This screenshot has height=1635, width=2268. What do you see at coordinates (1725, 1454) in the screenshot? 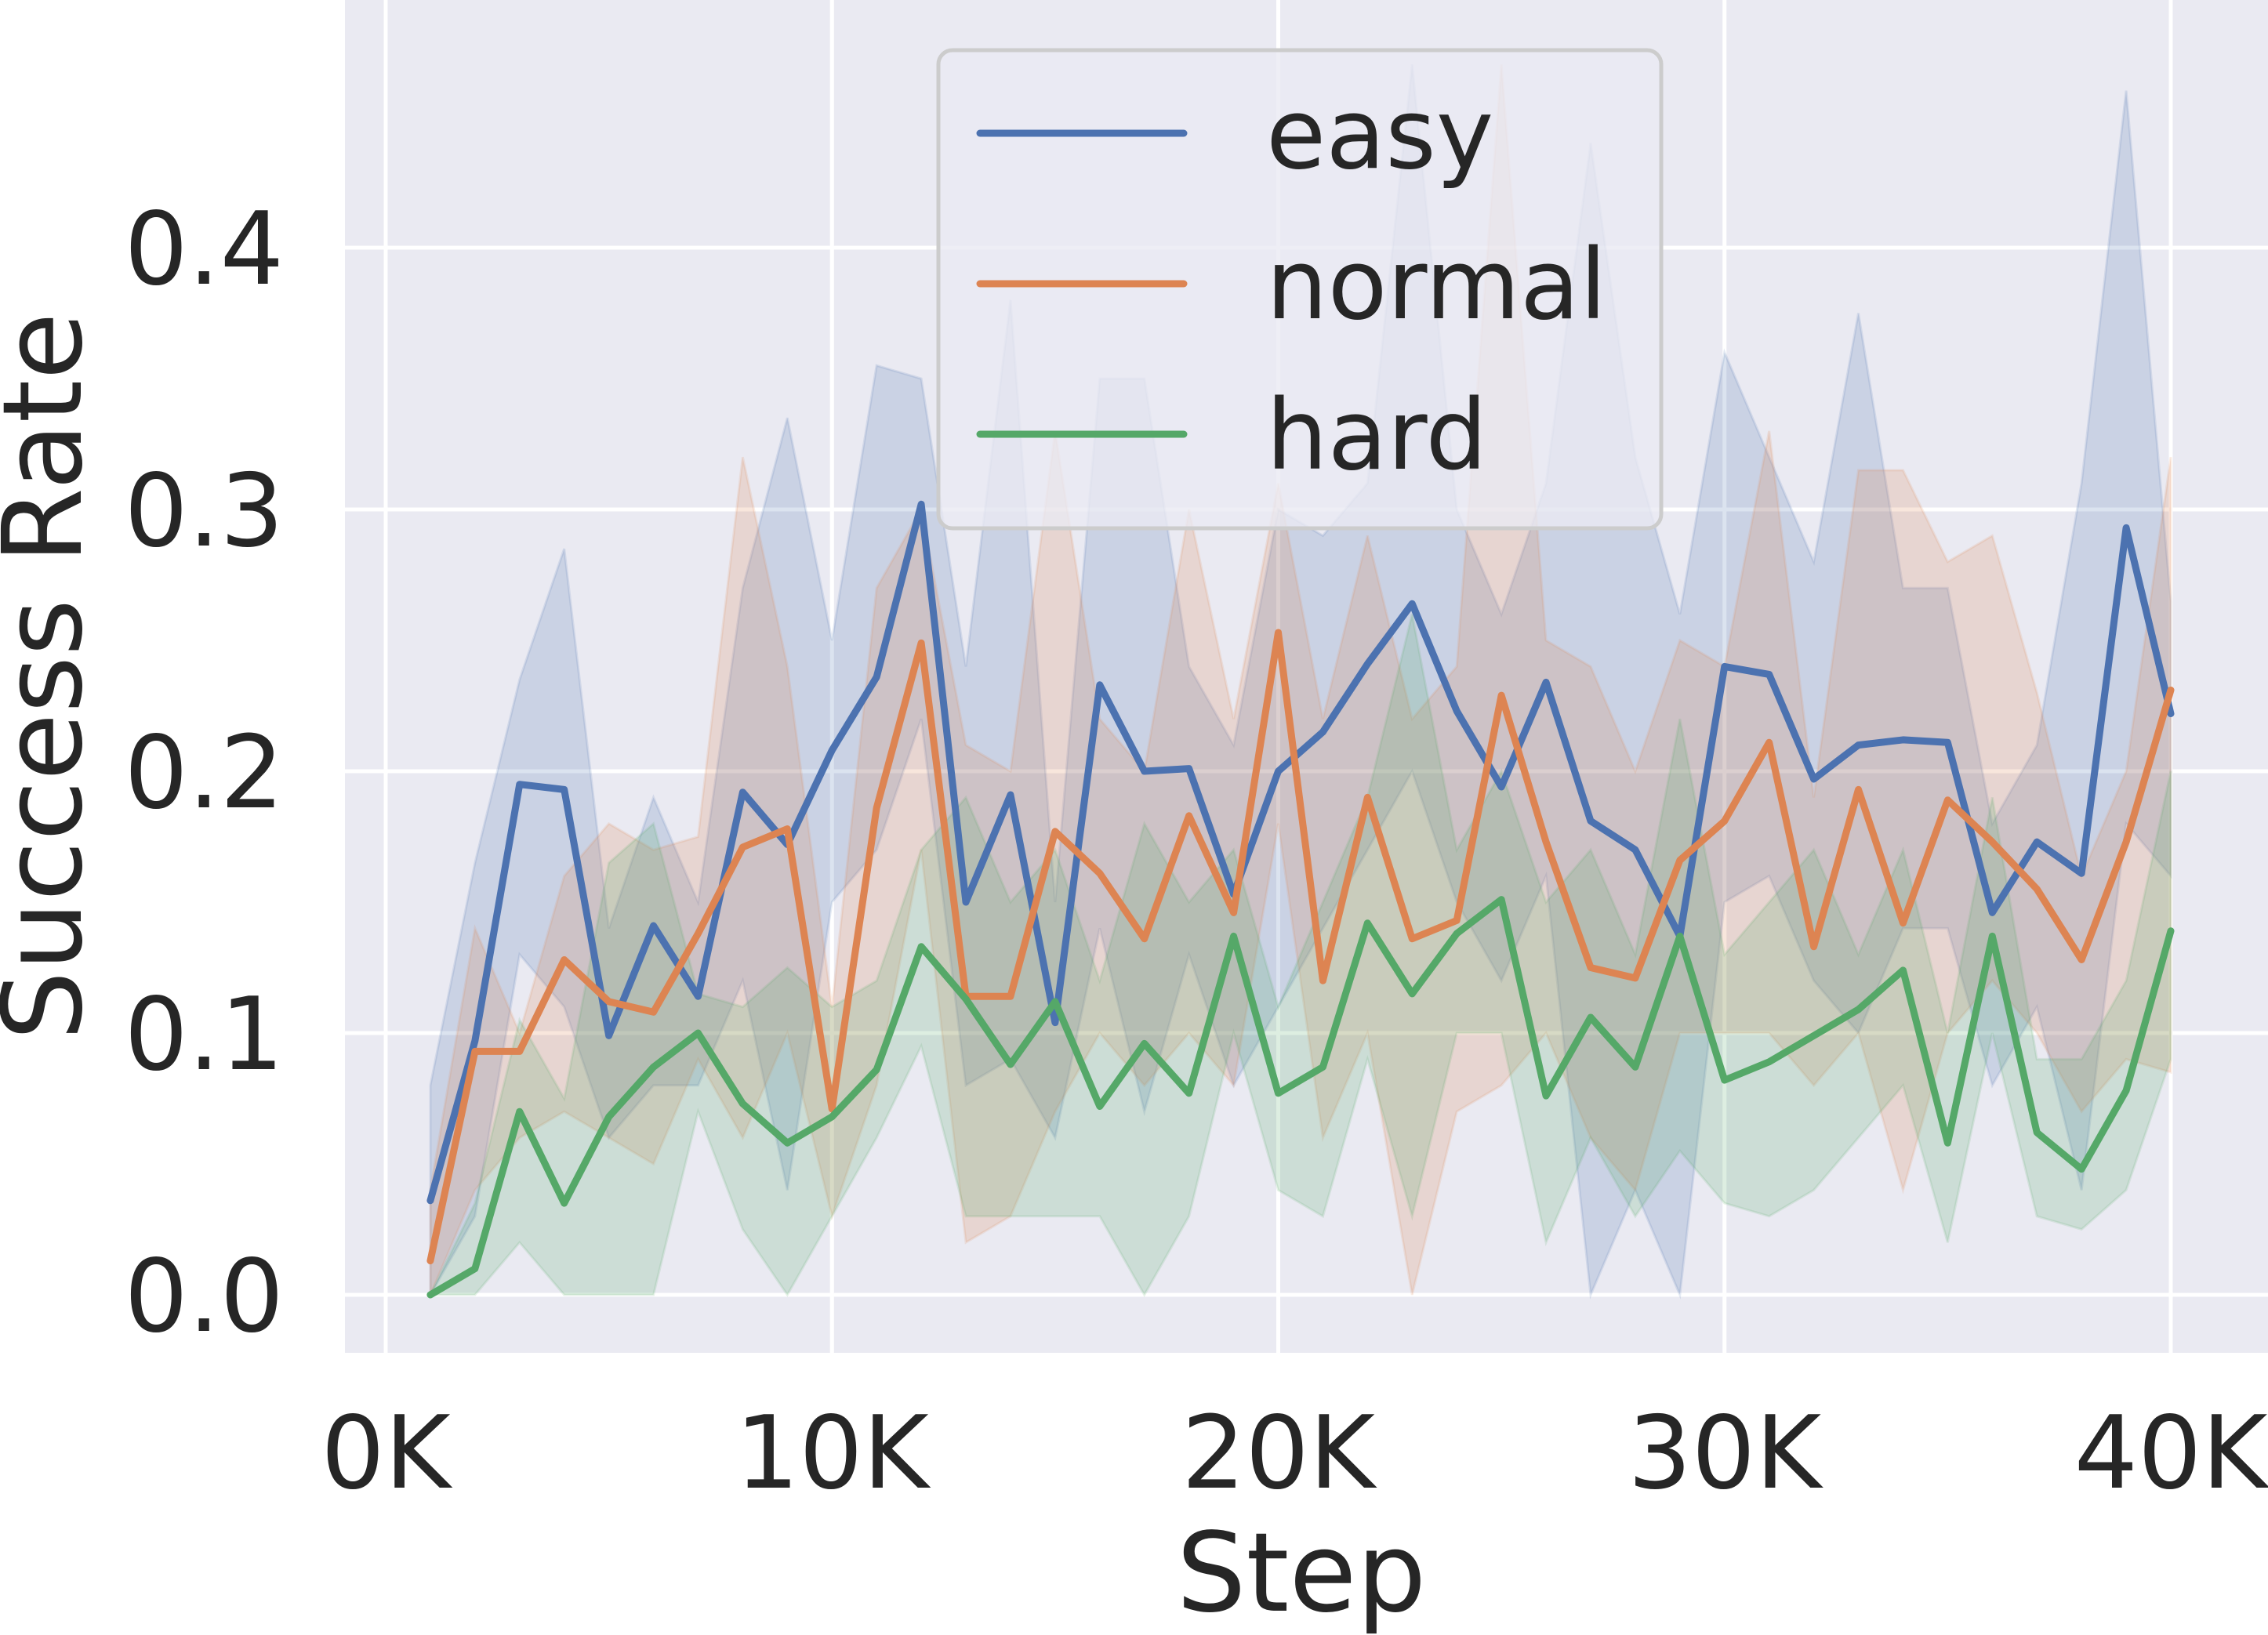
I see `x-tick-label: 30K` at bounding box center [1725, 1454].